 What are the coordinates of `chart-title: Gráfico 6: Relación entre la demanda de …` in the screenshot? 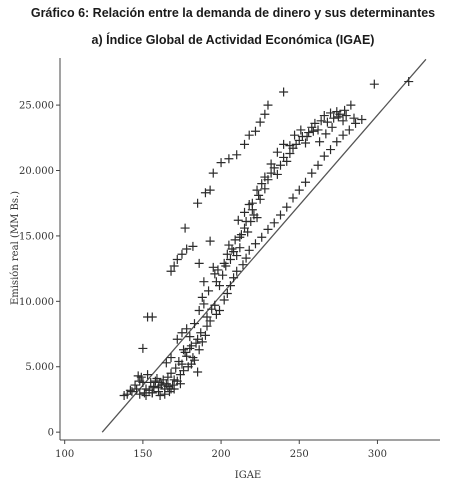 It's located at (233, 13).